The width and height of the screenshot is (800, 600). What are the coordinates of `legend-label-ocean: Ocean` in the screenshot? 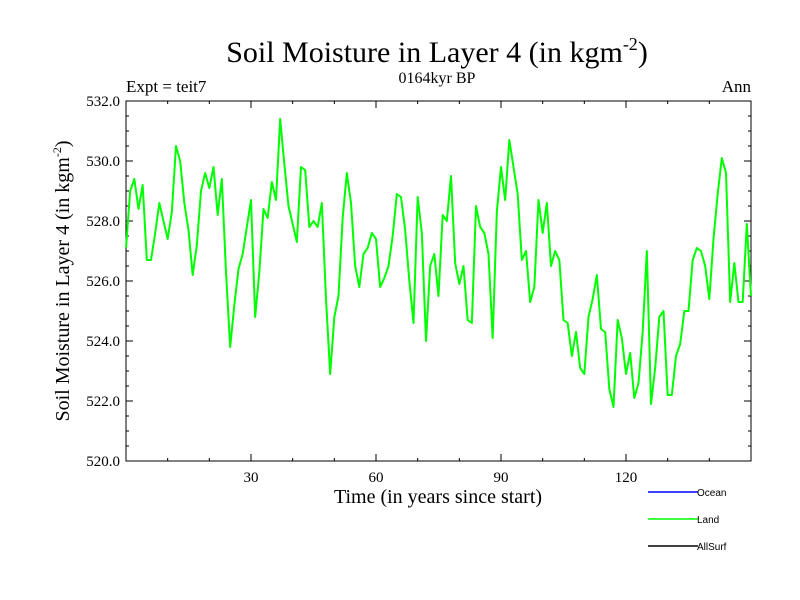 It's located at (711, 493).